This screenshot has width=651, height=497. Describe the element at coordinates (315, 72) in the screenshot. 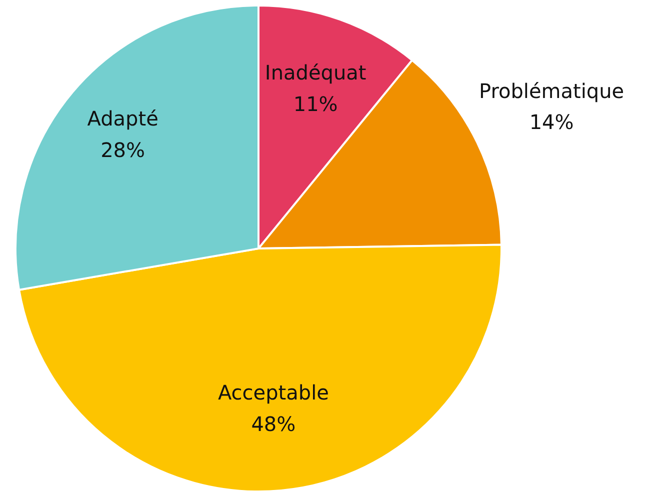

I see `slice-label: Inadéquat` at that location.